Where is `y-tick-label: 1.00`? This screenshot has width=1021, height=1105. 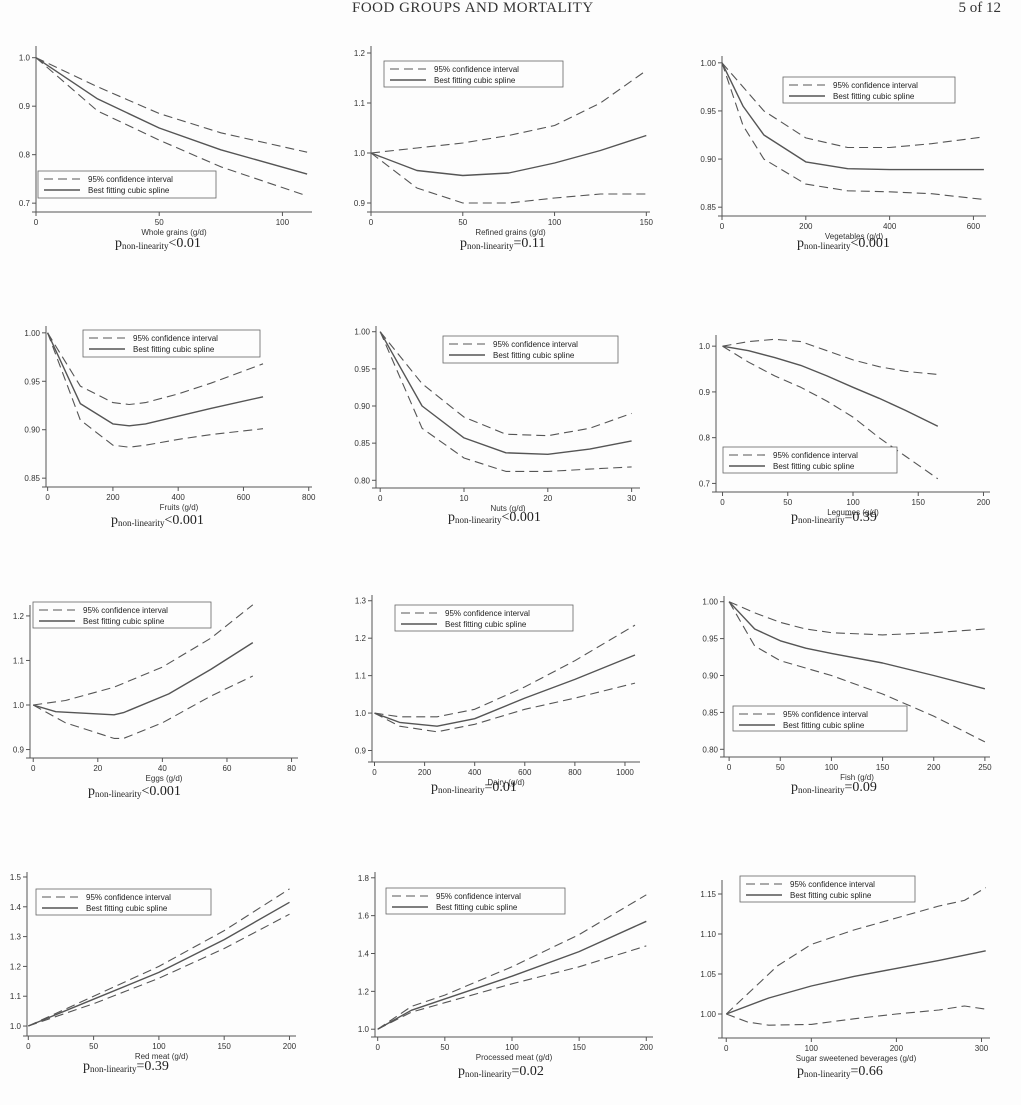
y-tick-label: 1.00 is located at coordinates (32, 333).